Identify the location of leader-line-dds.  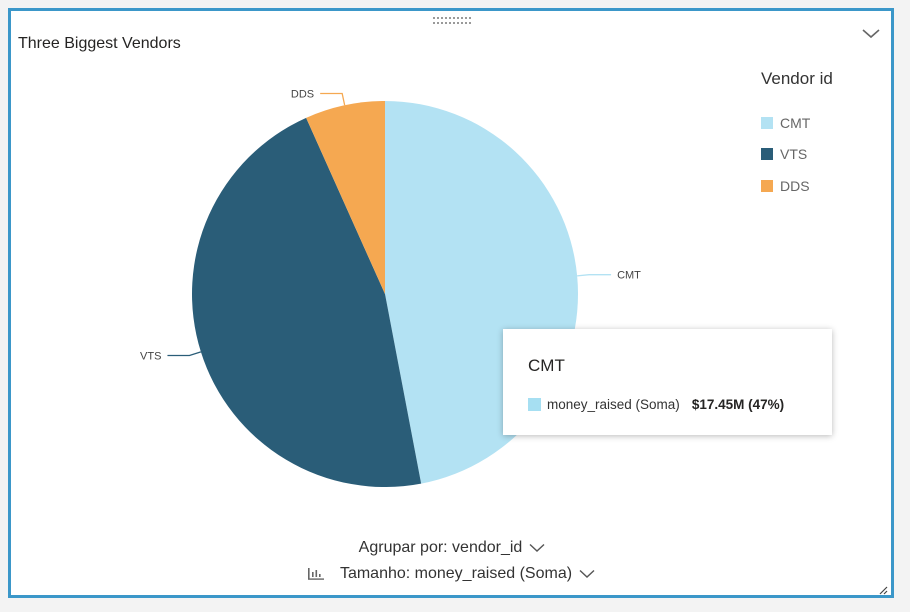
(333, 99).